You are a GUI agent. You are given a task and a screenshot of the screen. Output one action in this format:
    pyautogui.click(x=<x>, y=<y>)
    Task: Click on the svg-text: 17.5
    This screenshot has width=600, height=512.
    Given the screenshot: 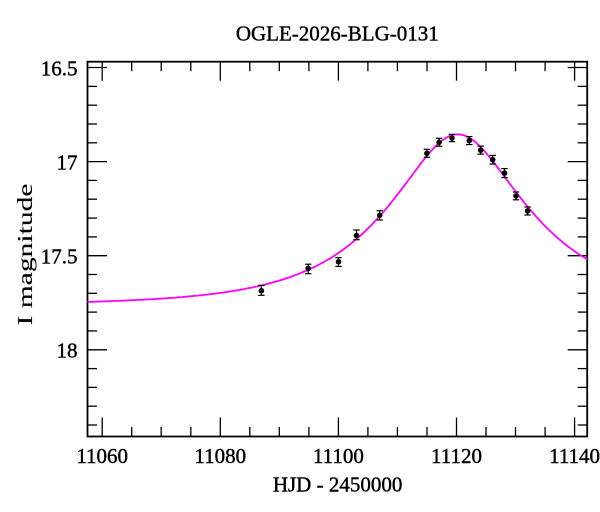 What is the action you would take?
    pyautogui.click(x=59, y=257)
    